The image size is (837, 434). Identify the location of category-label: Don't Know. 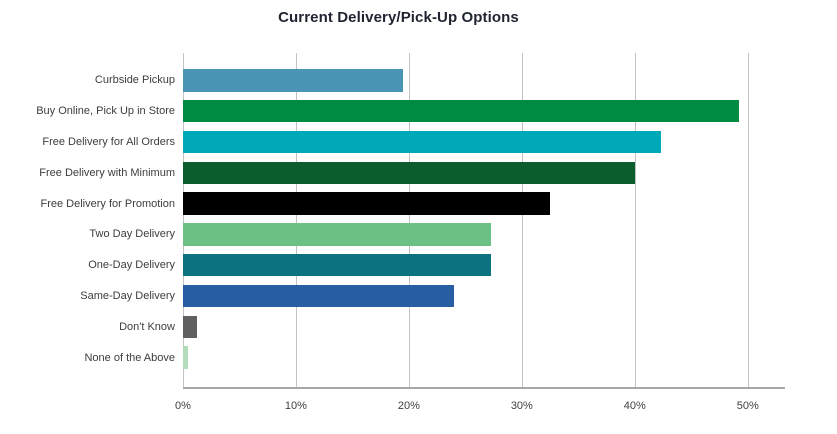
(147, 326).